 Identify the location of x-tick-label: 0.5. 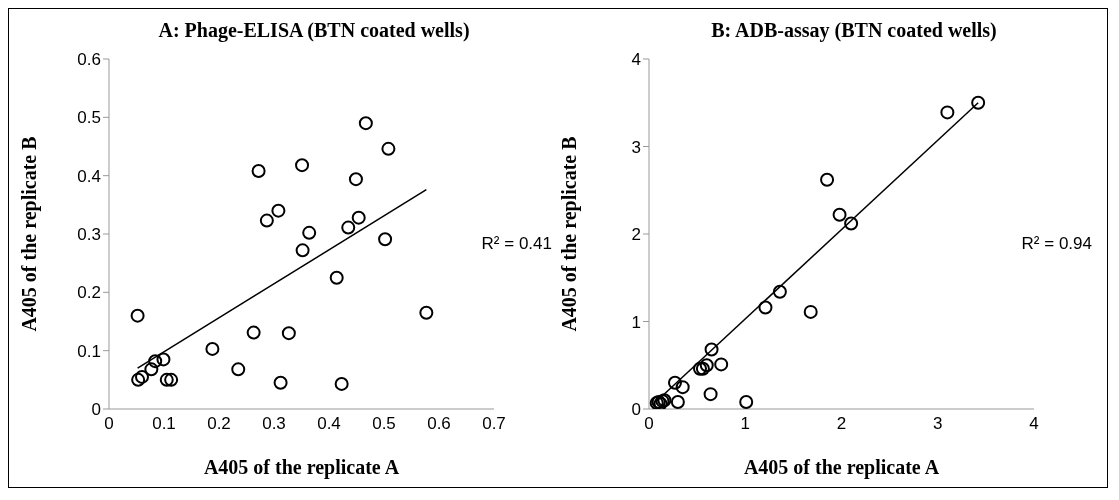
(384, 424).